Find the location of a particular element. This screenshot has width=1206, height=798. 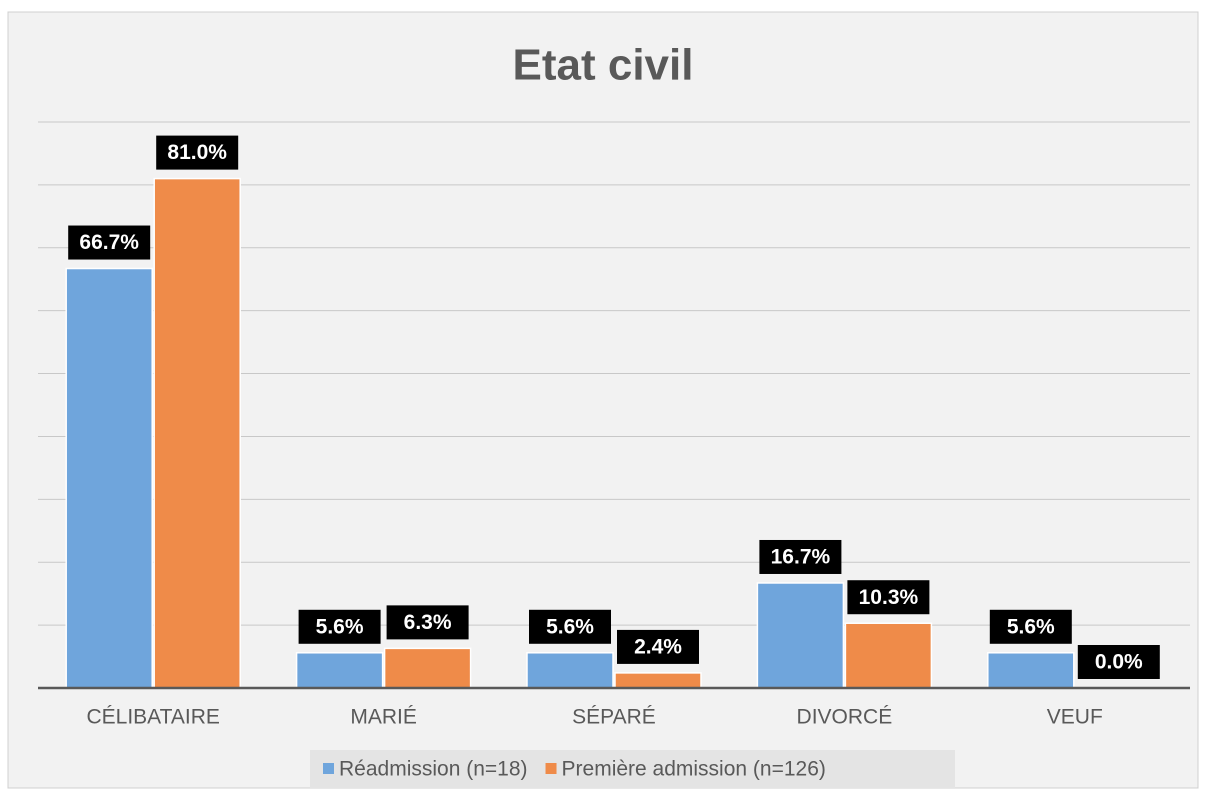

data-label: 66.7% is located at coordinates (109, 242).